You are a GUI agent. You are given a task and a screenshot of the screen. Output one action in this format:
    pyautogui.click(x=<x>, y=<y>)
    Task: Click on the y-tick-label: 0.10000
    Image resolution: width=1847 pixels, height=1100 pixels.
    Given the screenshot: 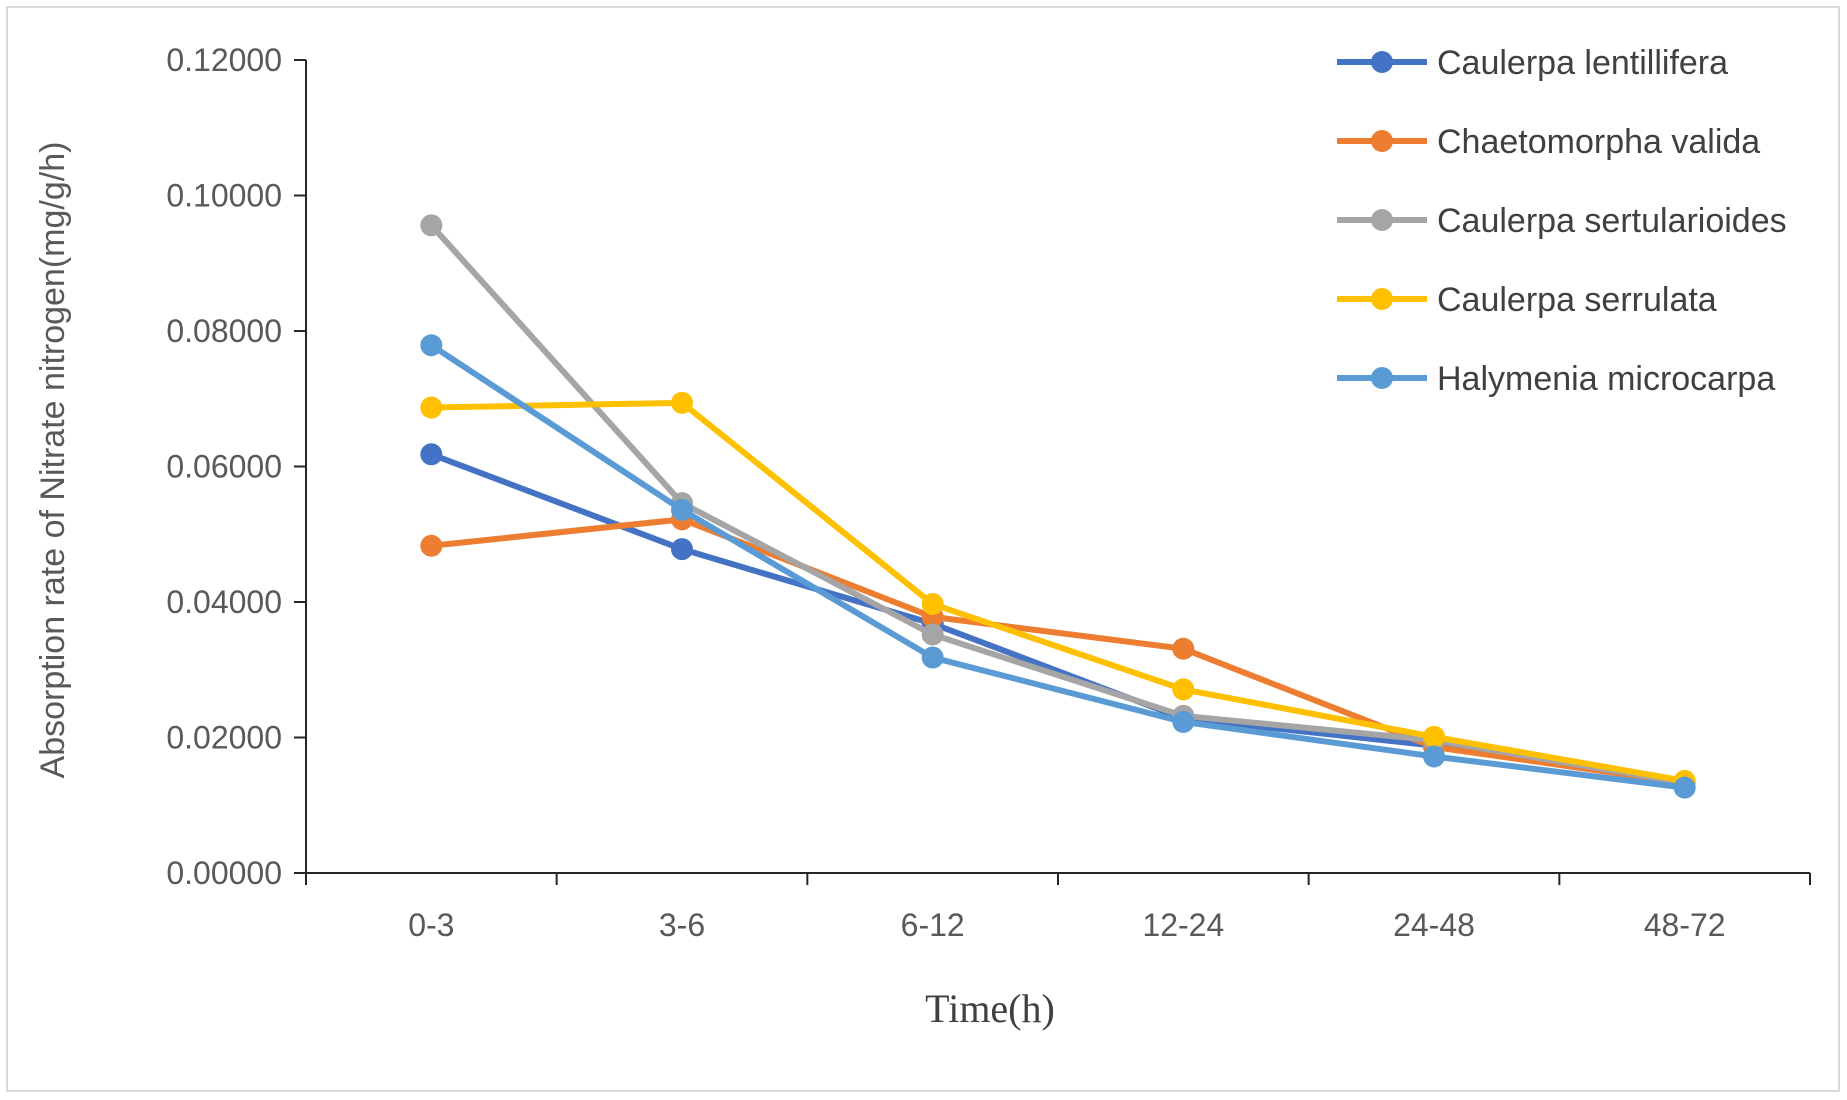 What is the action you would take?
    pyautogui.click(x=224, y=196)
    